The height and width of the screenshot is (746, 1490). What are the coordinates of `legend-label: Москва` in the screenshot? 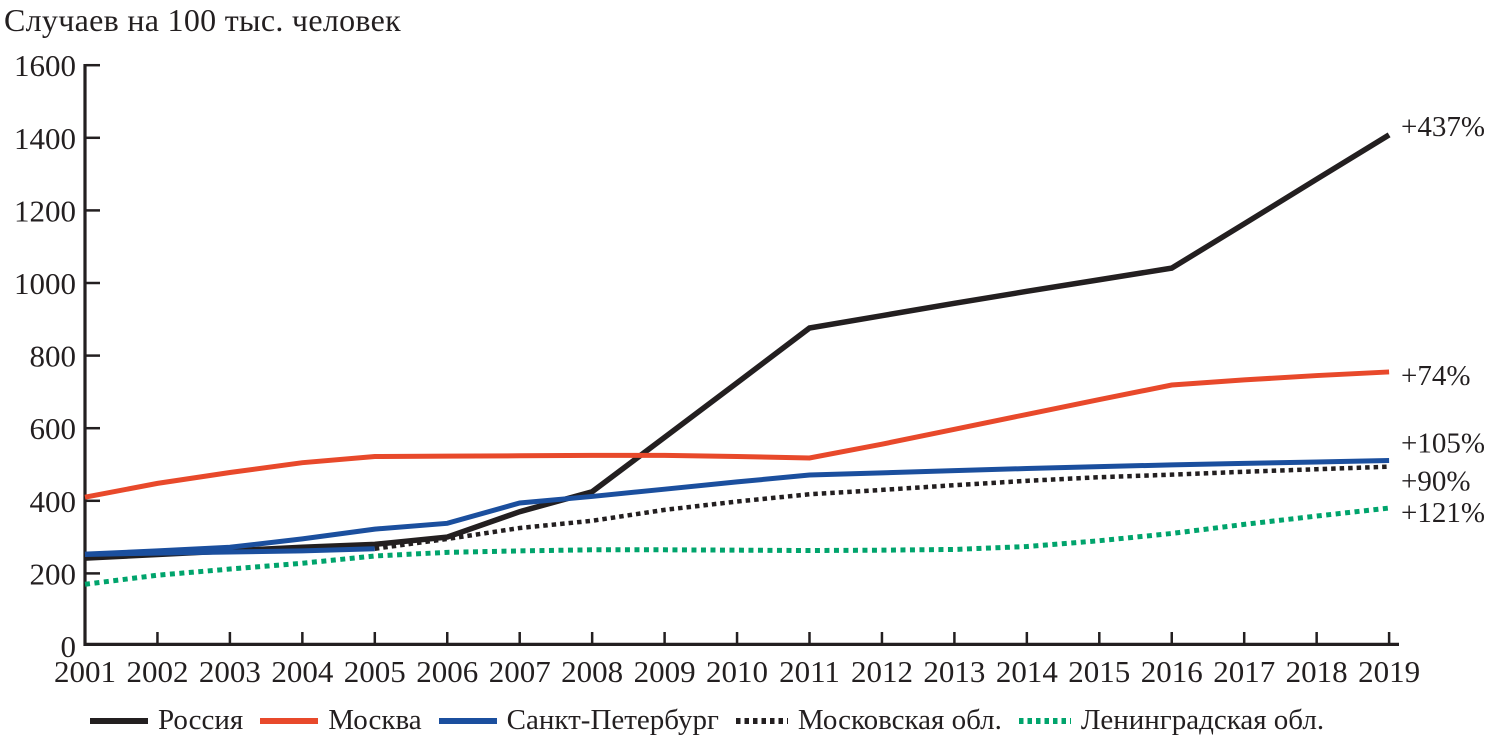 It's located at (375, 720).